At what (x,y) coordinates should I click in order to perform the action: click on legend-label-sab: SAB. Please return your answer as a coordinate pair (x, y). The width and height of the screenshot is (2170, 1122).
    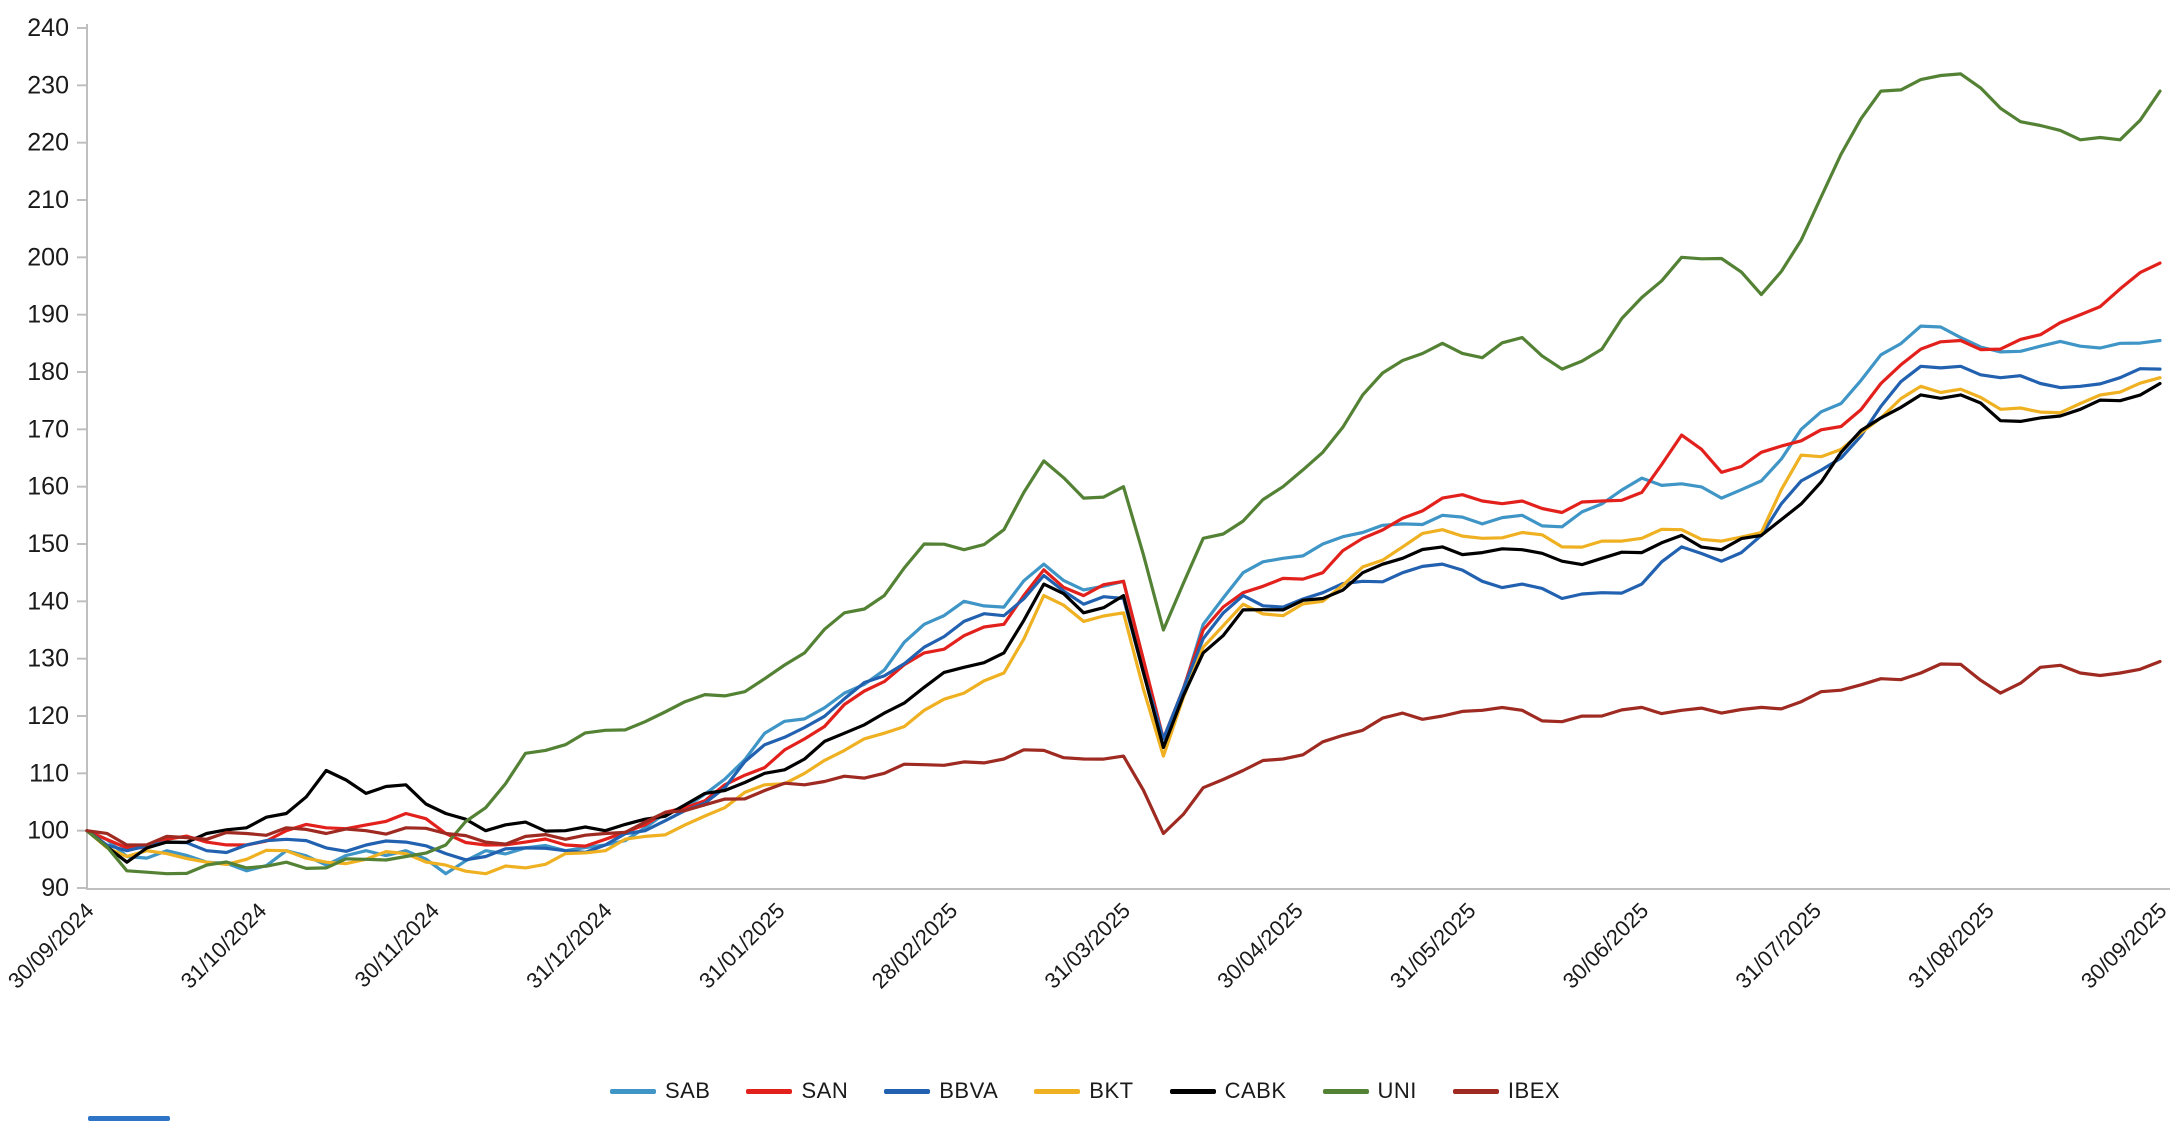
    Looking at the image, I should click on (687, 1090).